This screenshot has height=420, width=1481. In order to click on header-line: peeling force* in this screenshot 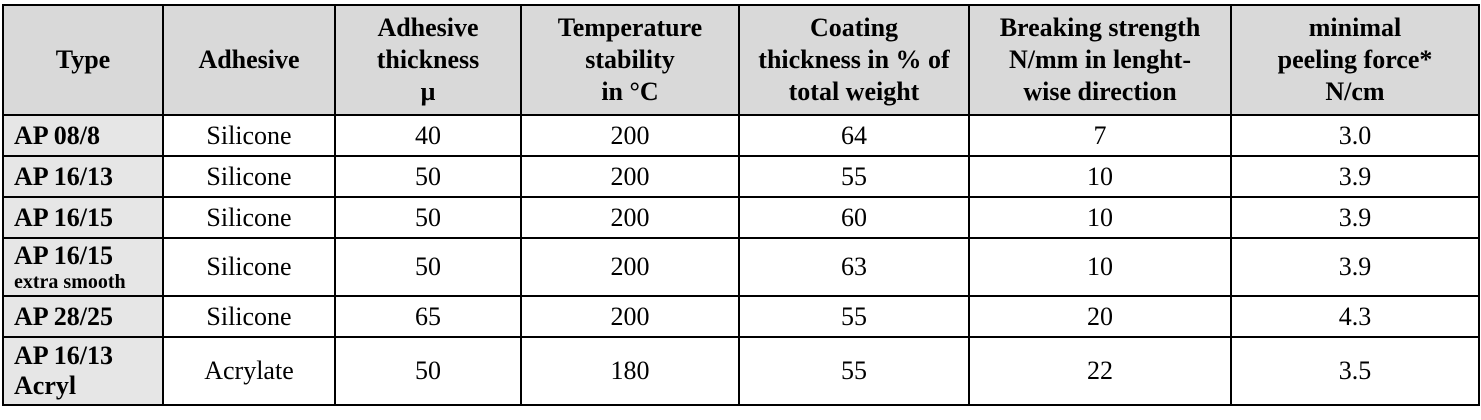, I will do `click(1355, 59)`.